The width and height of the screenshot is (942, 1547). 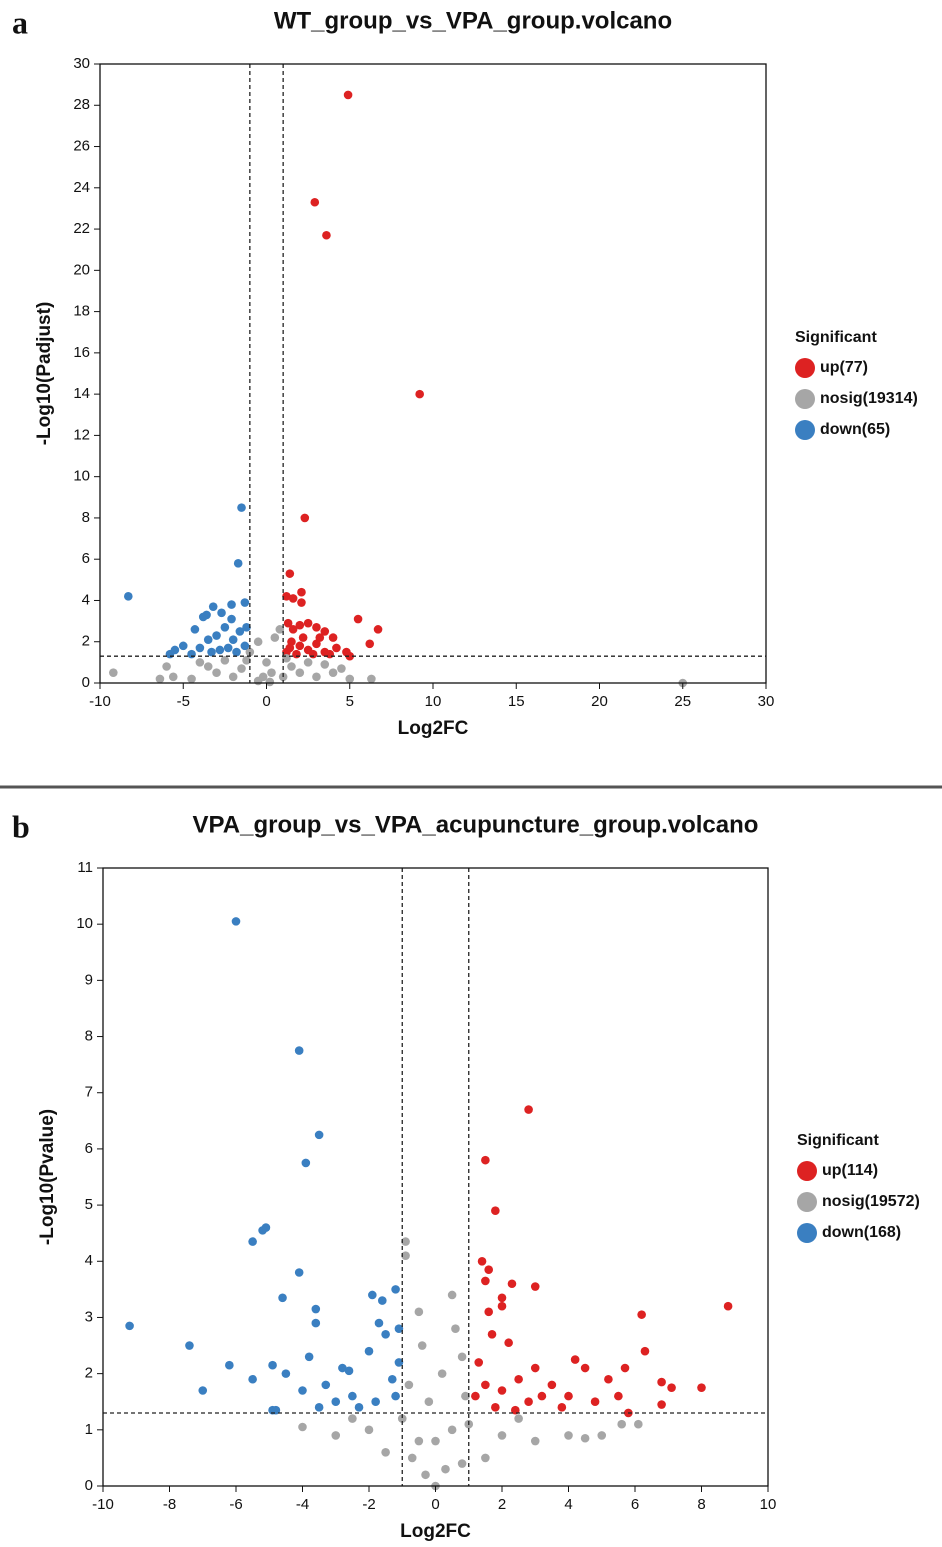 What do you see at coordinates (81, 393) in the screenshot?
I see `y-tick-label: 14` at bounding box center [81, 393].